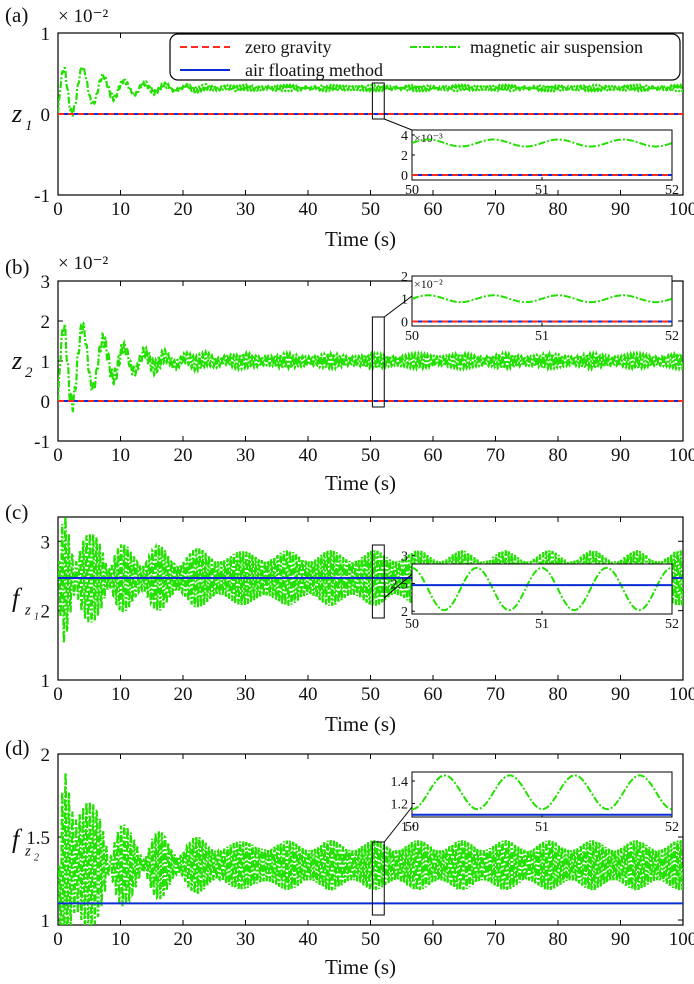 This screenshot has height=984, width=694. What do you see at coordinates (36, 858) in the screenshot?
I see `y-axis-label-subsubscript: 2` at bounding box center [36, 858].